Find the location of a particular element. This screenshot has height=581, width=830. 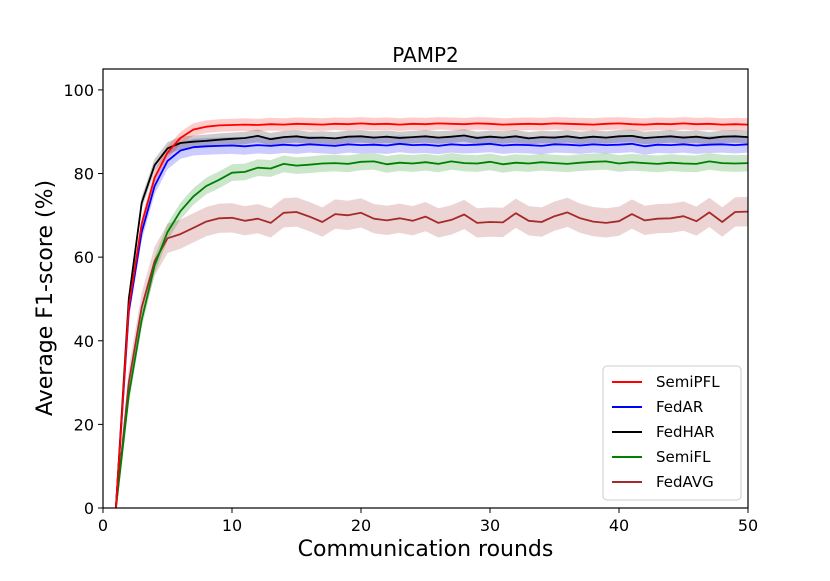

y-axis-label: Average F1-score (%) is located at coordinates (45, 298).